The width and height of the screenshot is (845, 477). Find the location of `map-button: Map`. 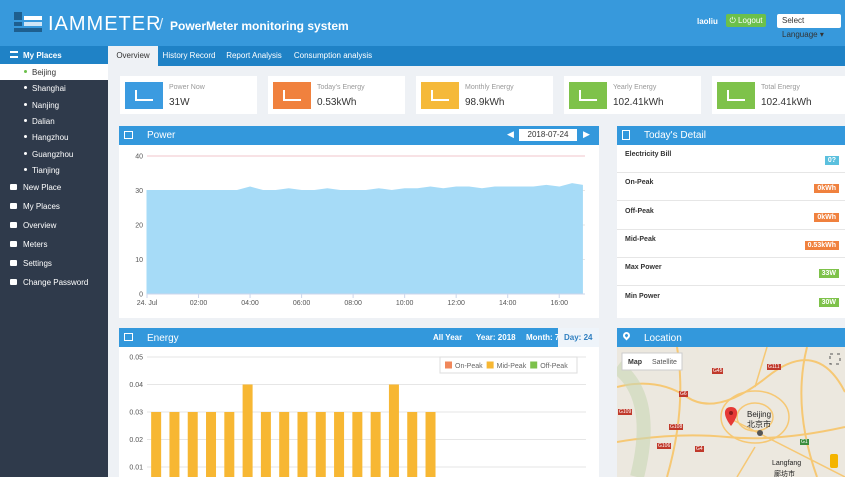

map-button: Map is located at coordinates (635, 362).